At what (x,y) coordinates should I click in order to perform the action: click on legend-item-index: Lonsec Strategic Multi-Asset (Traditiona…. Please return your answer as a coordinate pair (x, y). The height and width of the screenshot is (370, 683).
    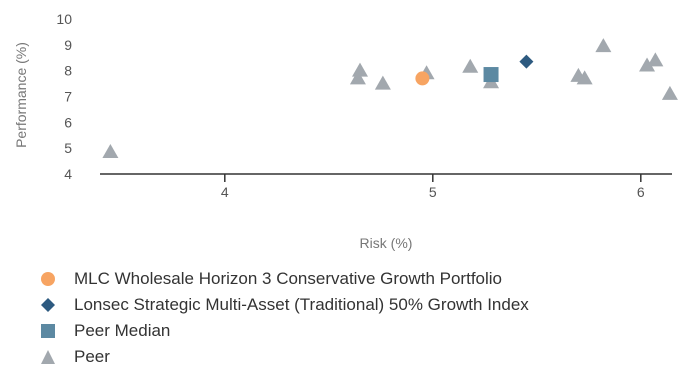
    Looking at the image, I should click on (284, 305).